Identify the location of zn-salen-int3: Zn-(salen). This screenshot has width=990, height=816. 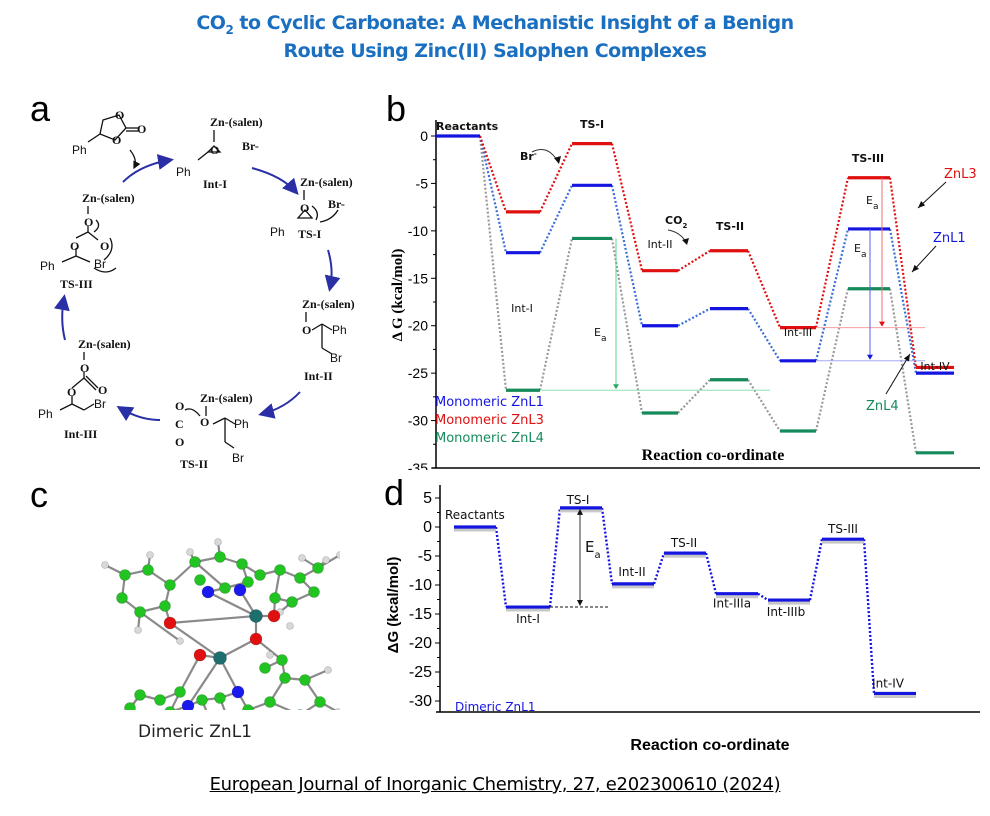
(104, 344).